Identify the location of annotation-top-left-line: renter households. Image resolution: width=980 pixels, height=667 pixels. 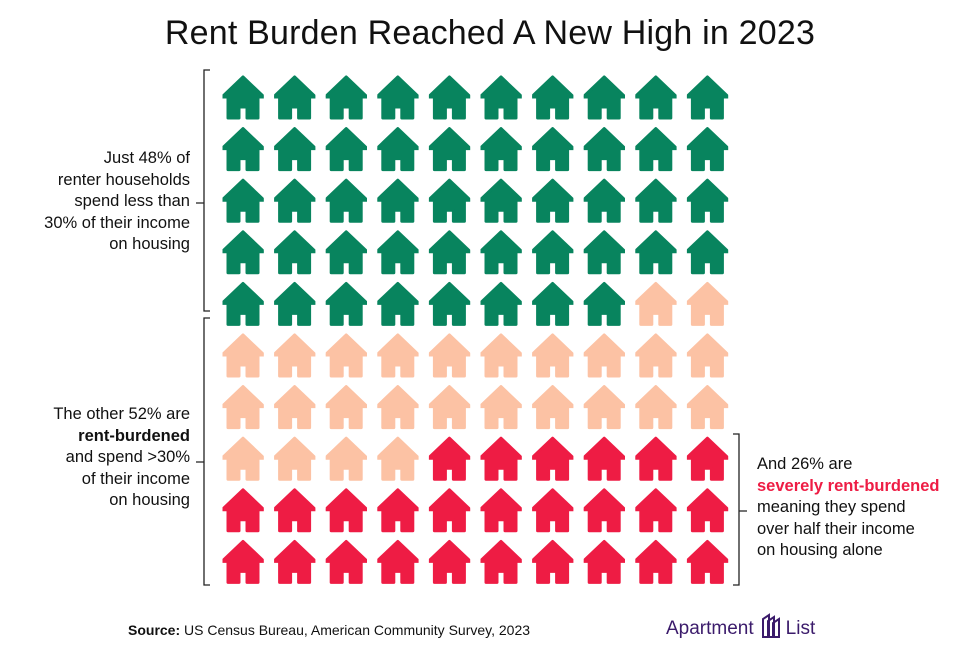
(123, 179).